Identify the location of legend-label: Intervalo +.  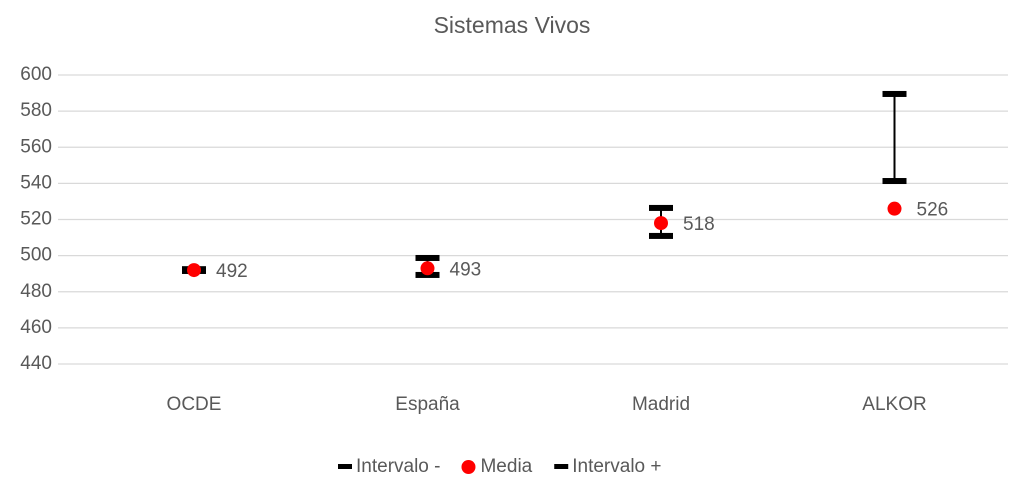
(616, 466).